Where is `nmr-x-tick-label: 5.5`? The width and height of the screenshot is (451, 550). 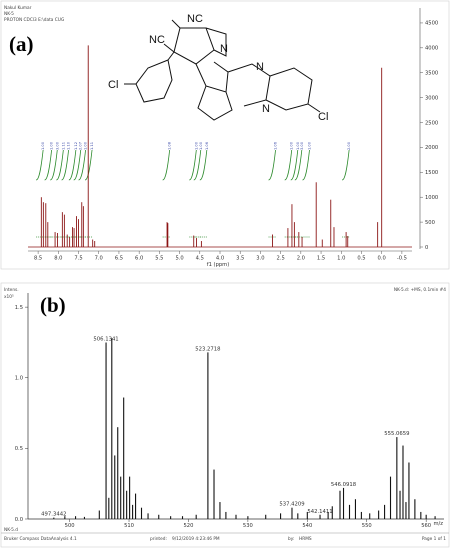
nmr-x-tick-label: 5.5 is located at coordinates (159, 259).